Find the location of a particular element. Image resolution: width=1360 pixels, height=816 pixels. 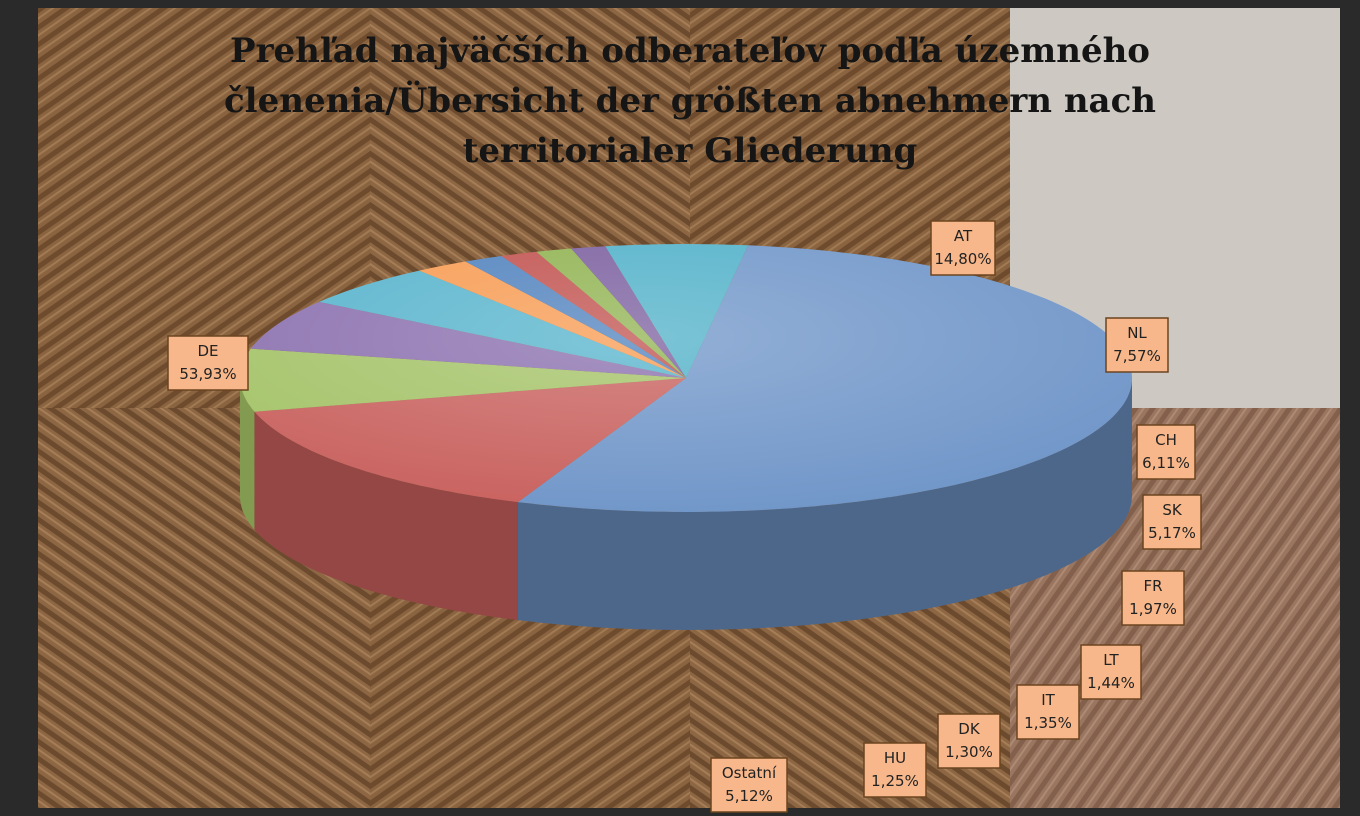

category-label: DK is located at coordinates (969, 729).